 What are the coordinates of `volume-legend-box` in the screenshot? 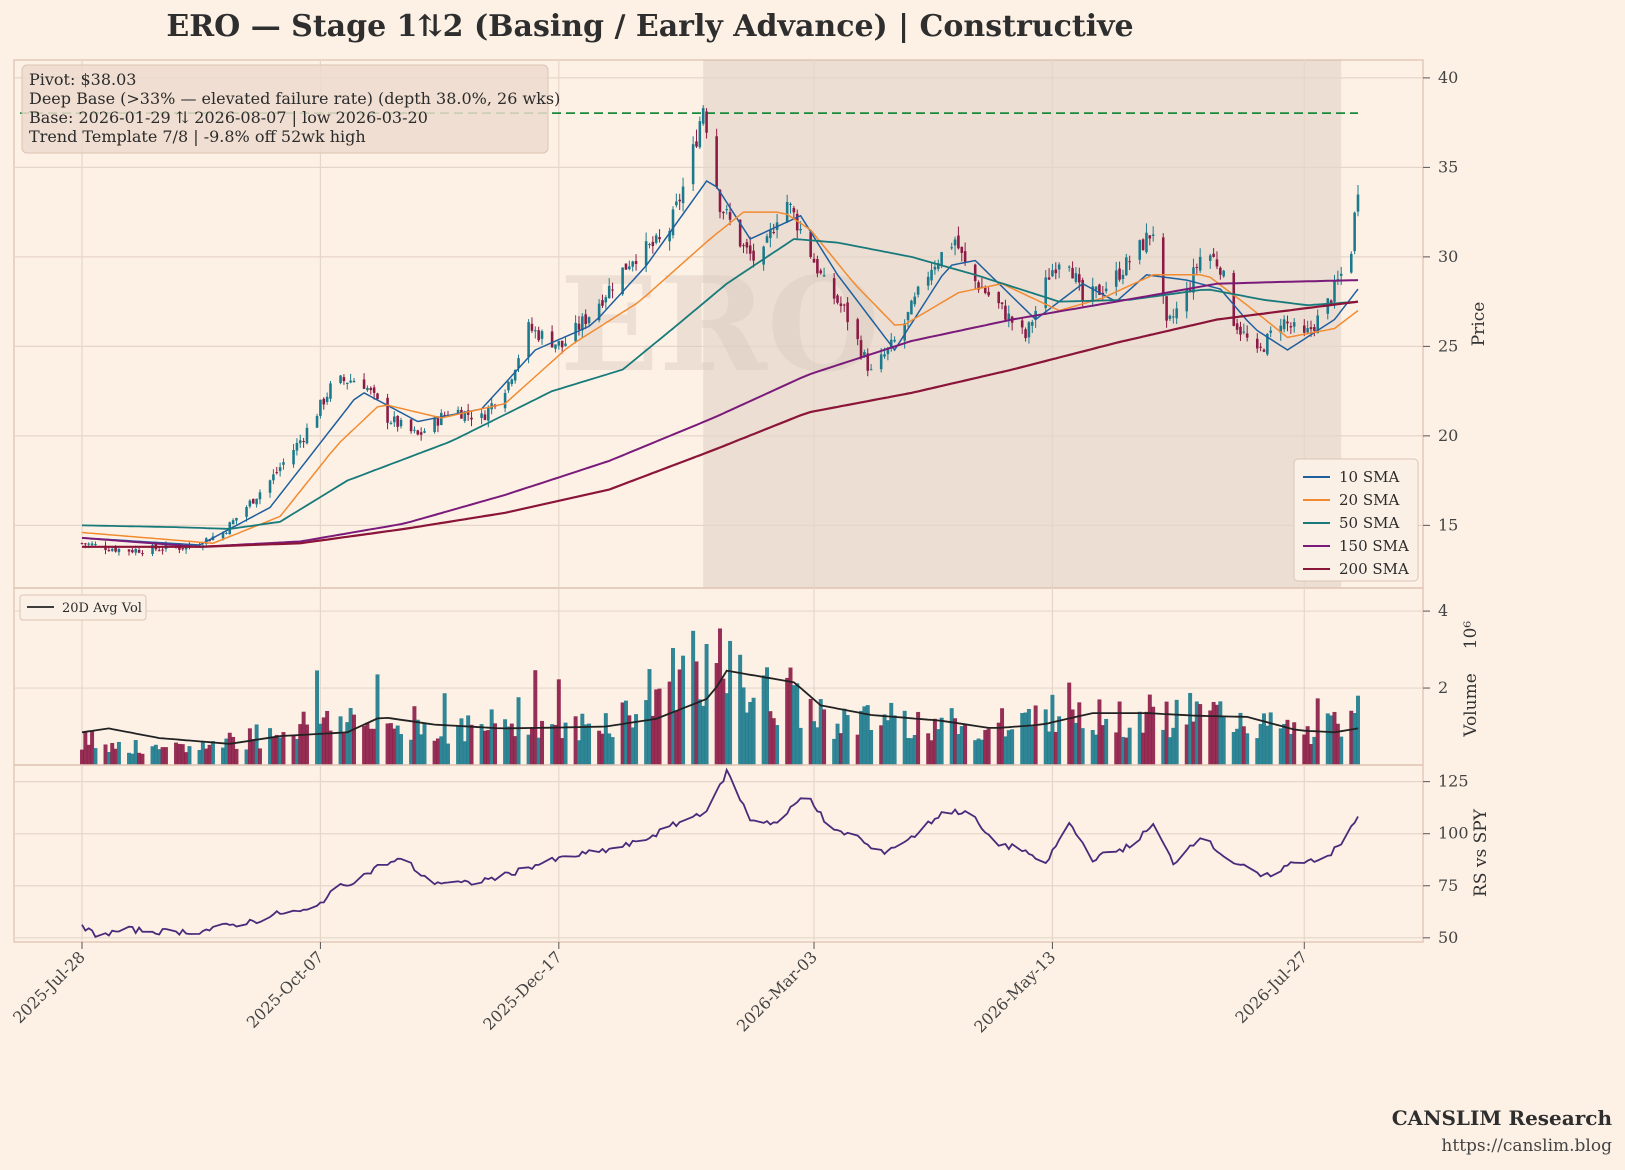 It's located at (83, 607).